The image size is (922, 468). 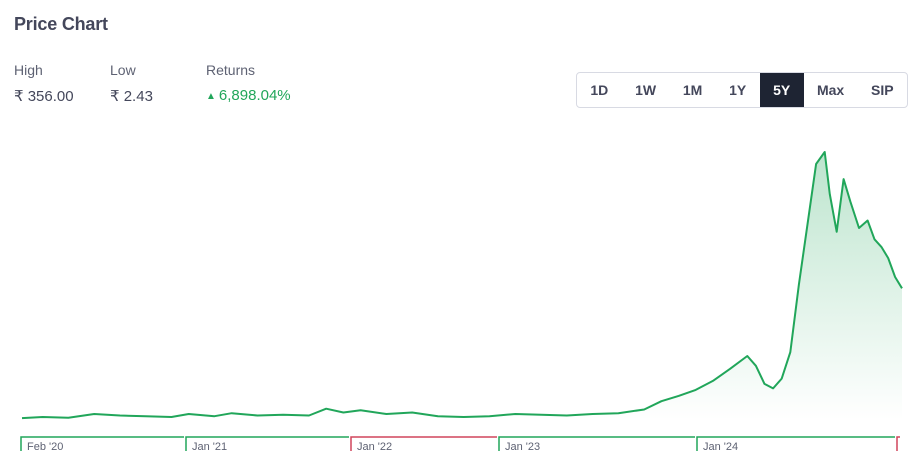 What do you see at coordinates (123, 70) in the screenshot?
I see `stat-low-label: Low` at bounding box center [123, 70].